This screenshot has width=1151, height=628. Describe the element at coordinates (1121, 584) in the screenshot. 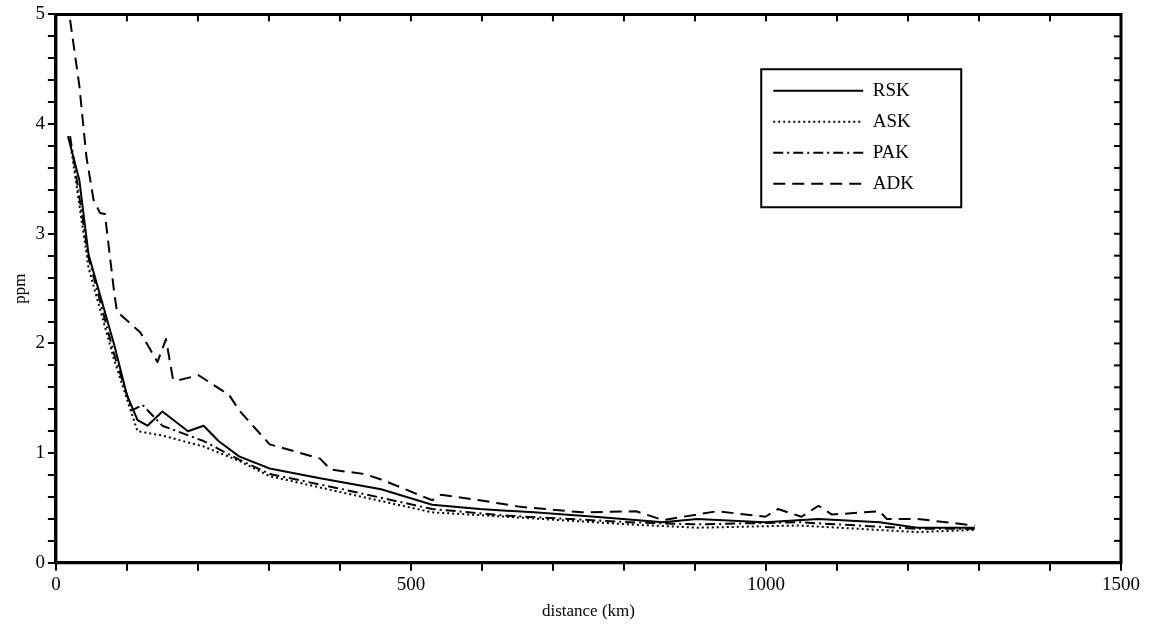

I see `x-tick-label: 1500` at that location.